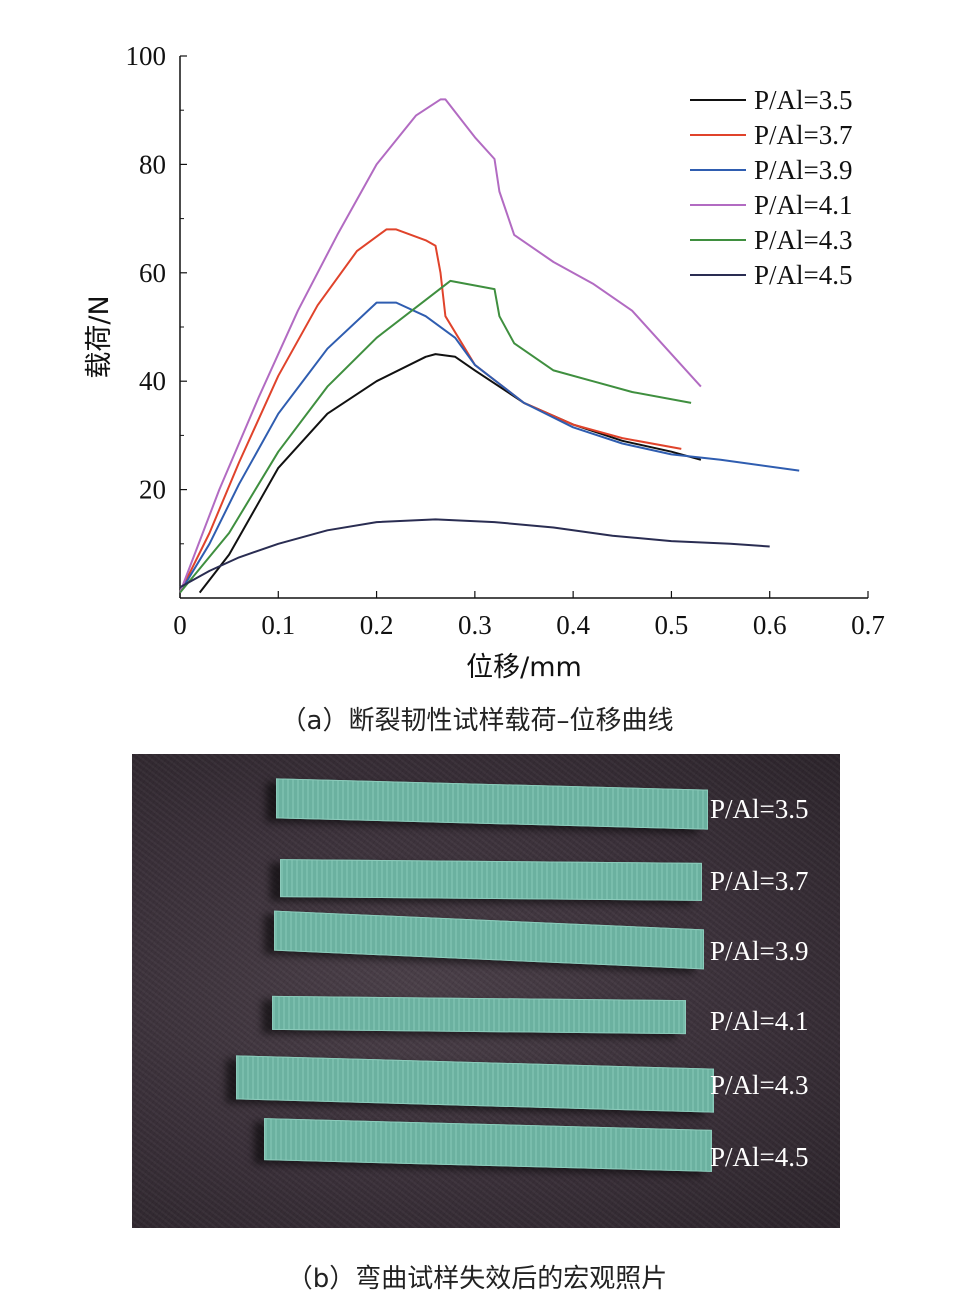  I want to click on x-tick-label: 0.2, so click(377, 625).